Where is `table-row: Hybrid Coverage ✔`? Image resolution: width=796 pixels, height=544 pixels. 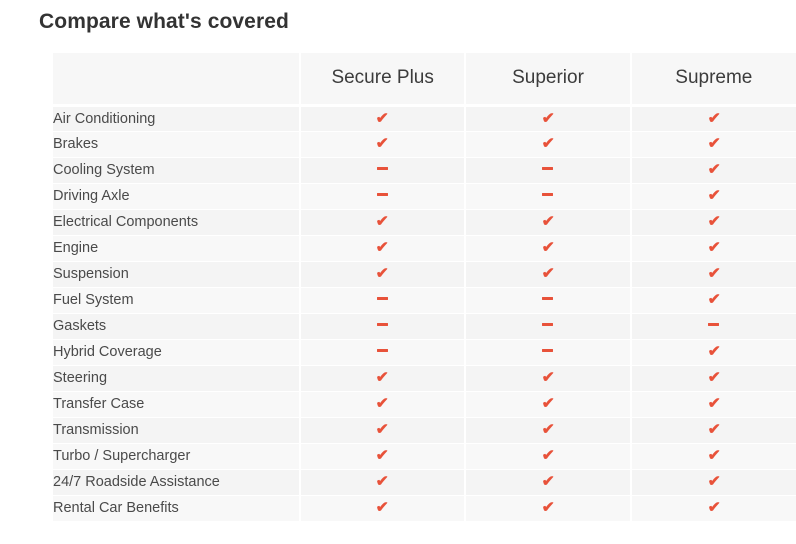 table-row: Hybrid Coverage ✔ is located at coordinates (424, 352).